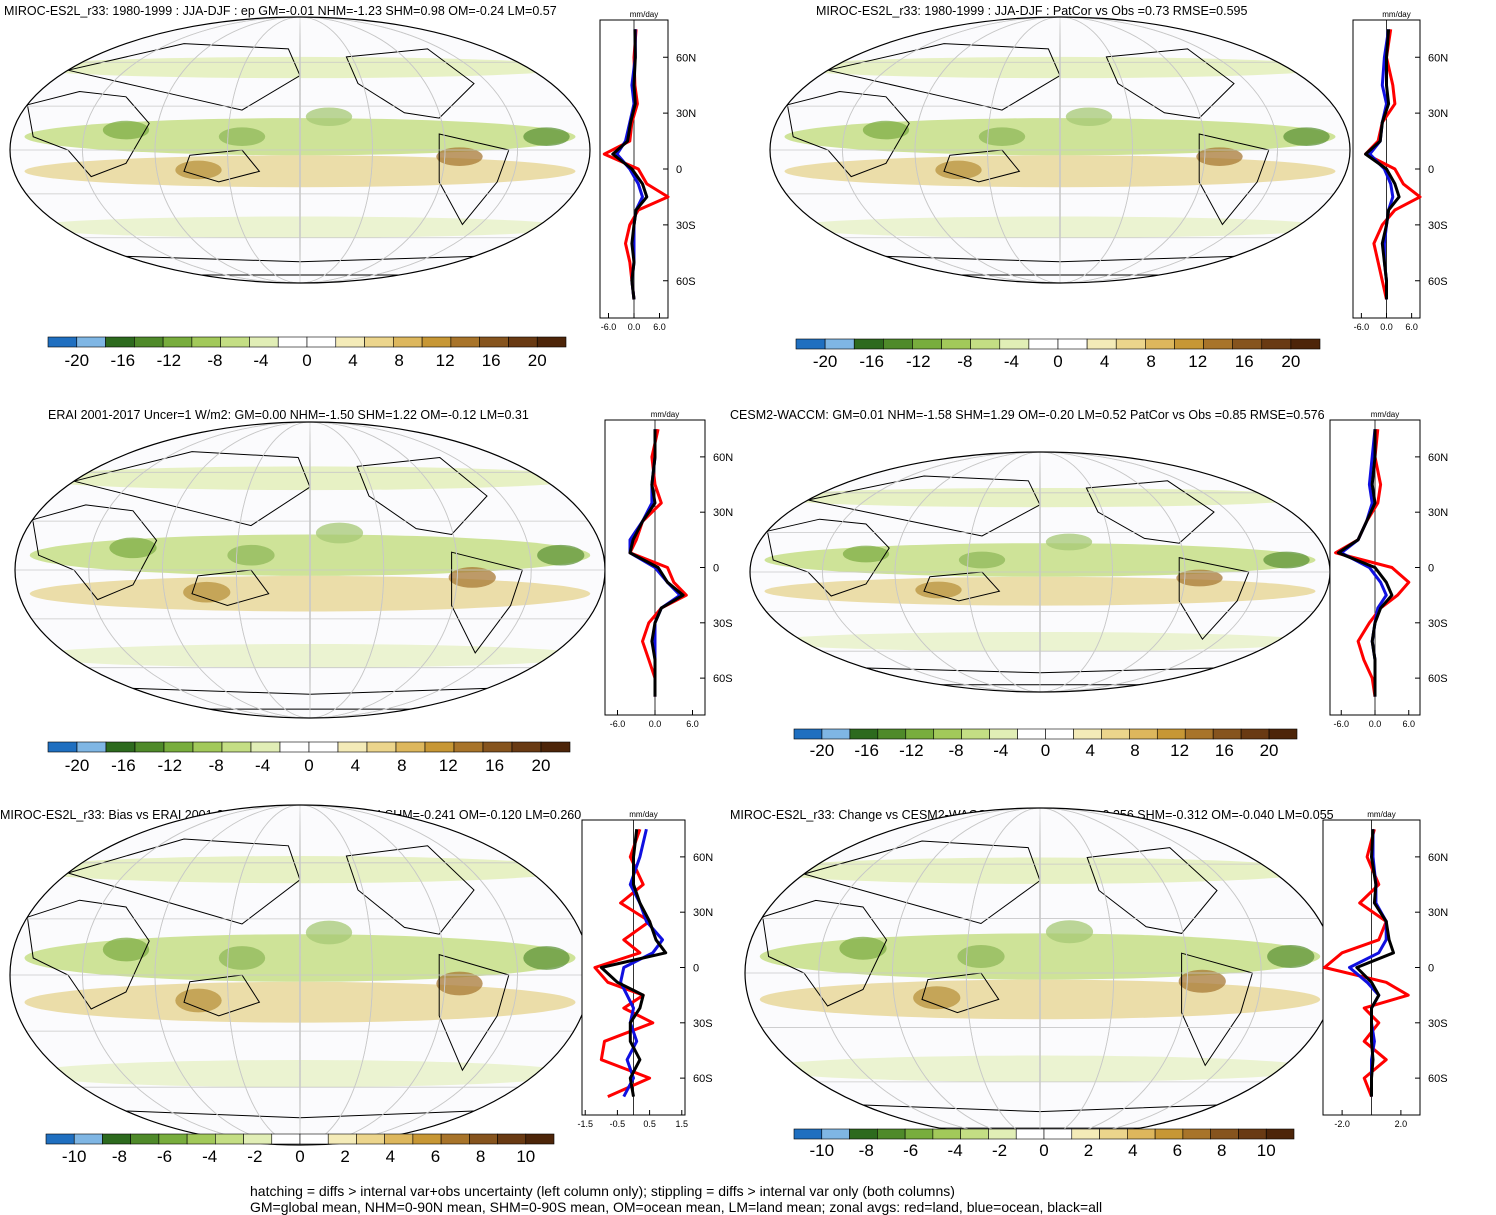  Describe the element at coordinates (1043, 1150) in the screenshot. I see `colorbar-label: 0` at that location.